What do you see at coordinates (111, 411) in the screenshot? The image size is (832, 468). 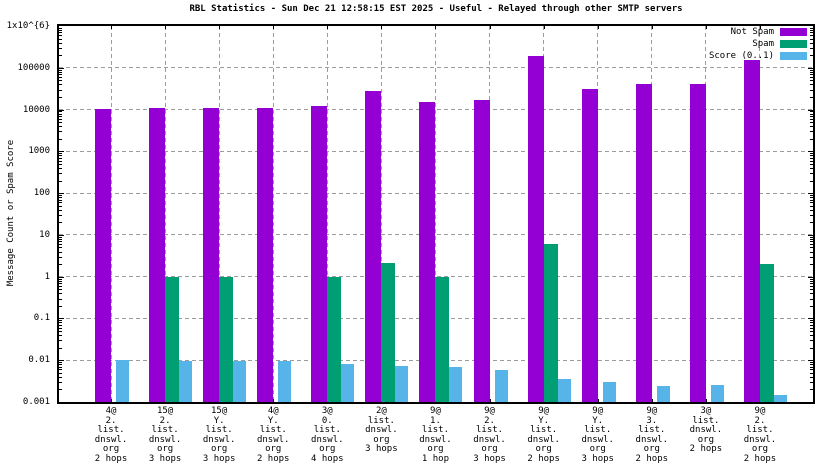 I see `x-category-label-line: 4@` at bounding box center [111, 411].